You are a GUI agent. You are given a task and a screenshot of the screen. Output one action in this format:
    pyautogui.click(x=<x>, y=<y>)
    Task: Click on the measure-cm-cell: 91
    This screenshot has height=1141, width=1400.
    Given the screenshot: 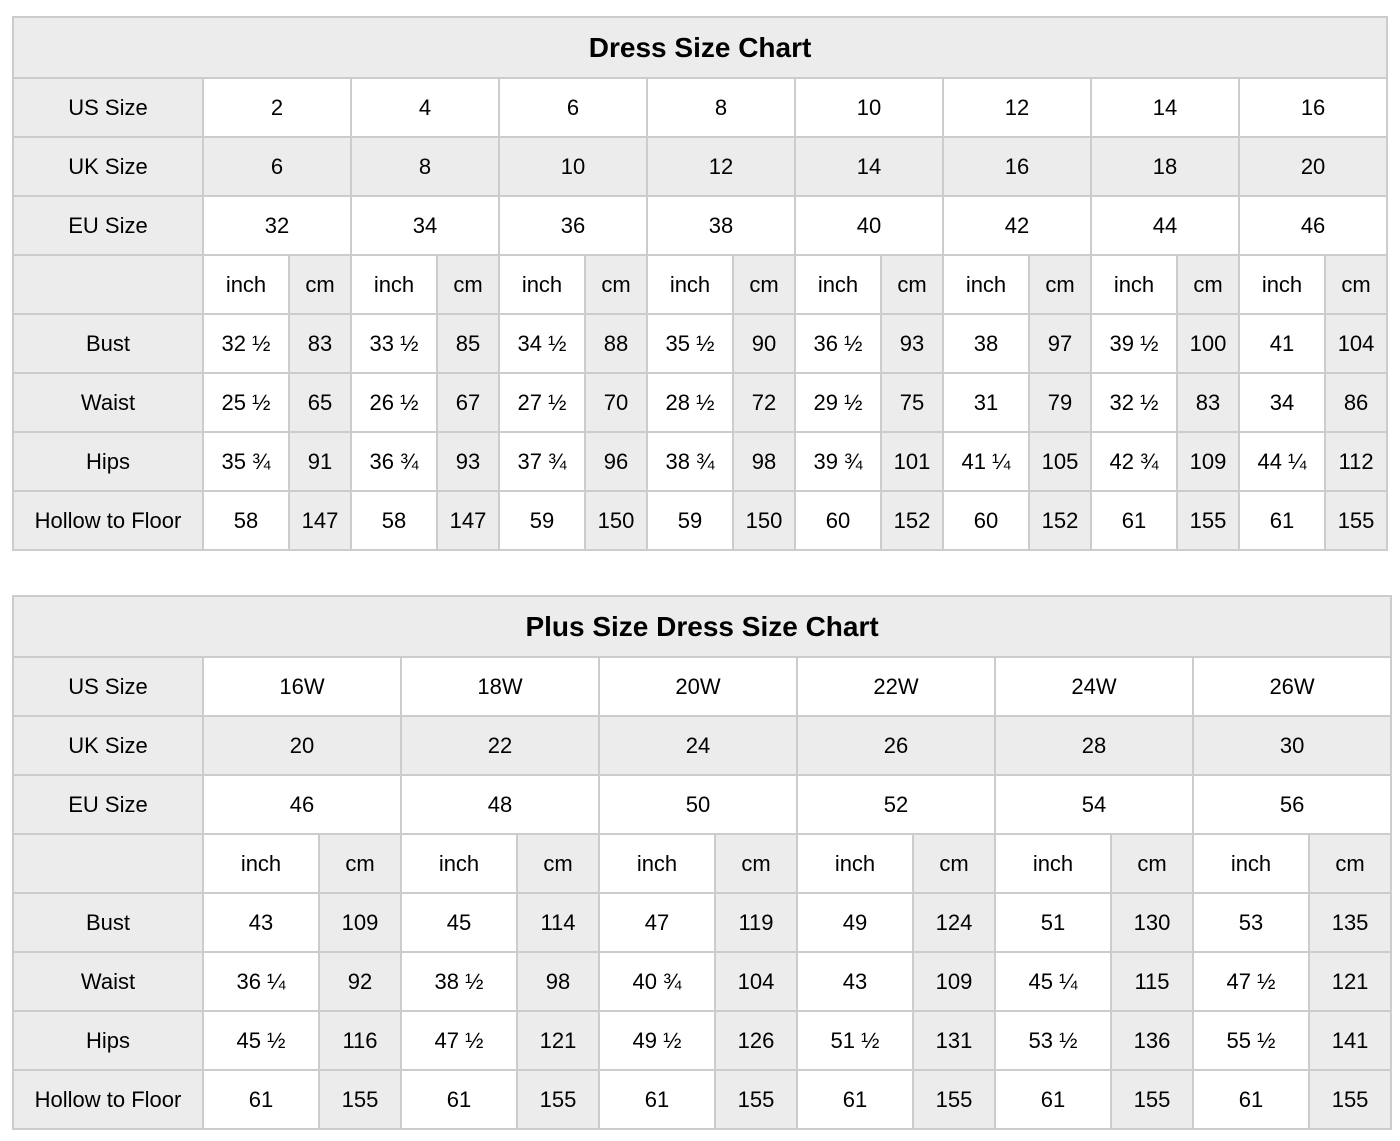 What is the action you would take?
    pyautogui.click(x=320, y=461)
    